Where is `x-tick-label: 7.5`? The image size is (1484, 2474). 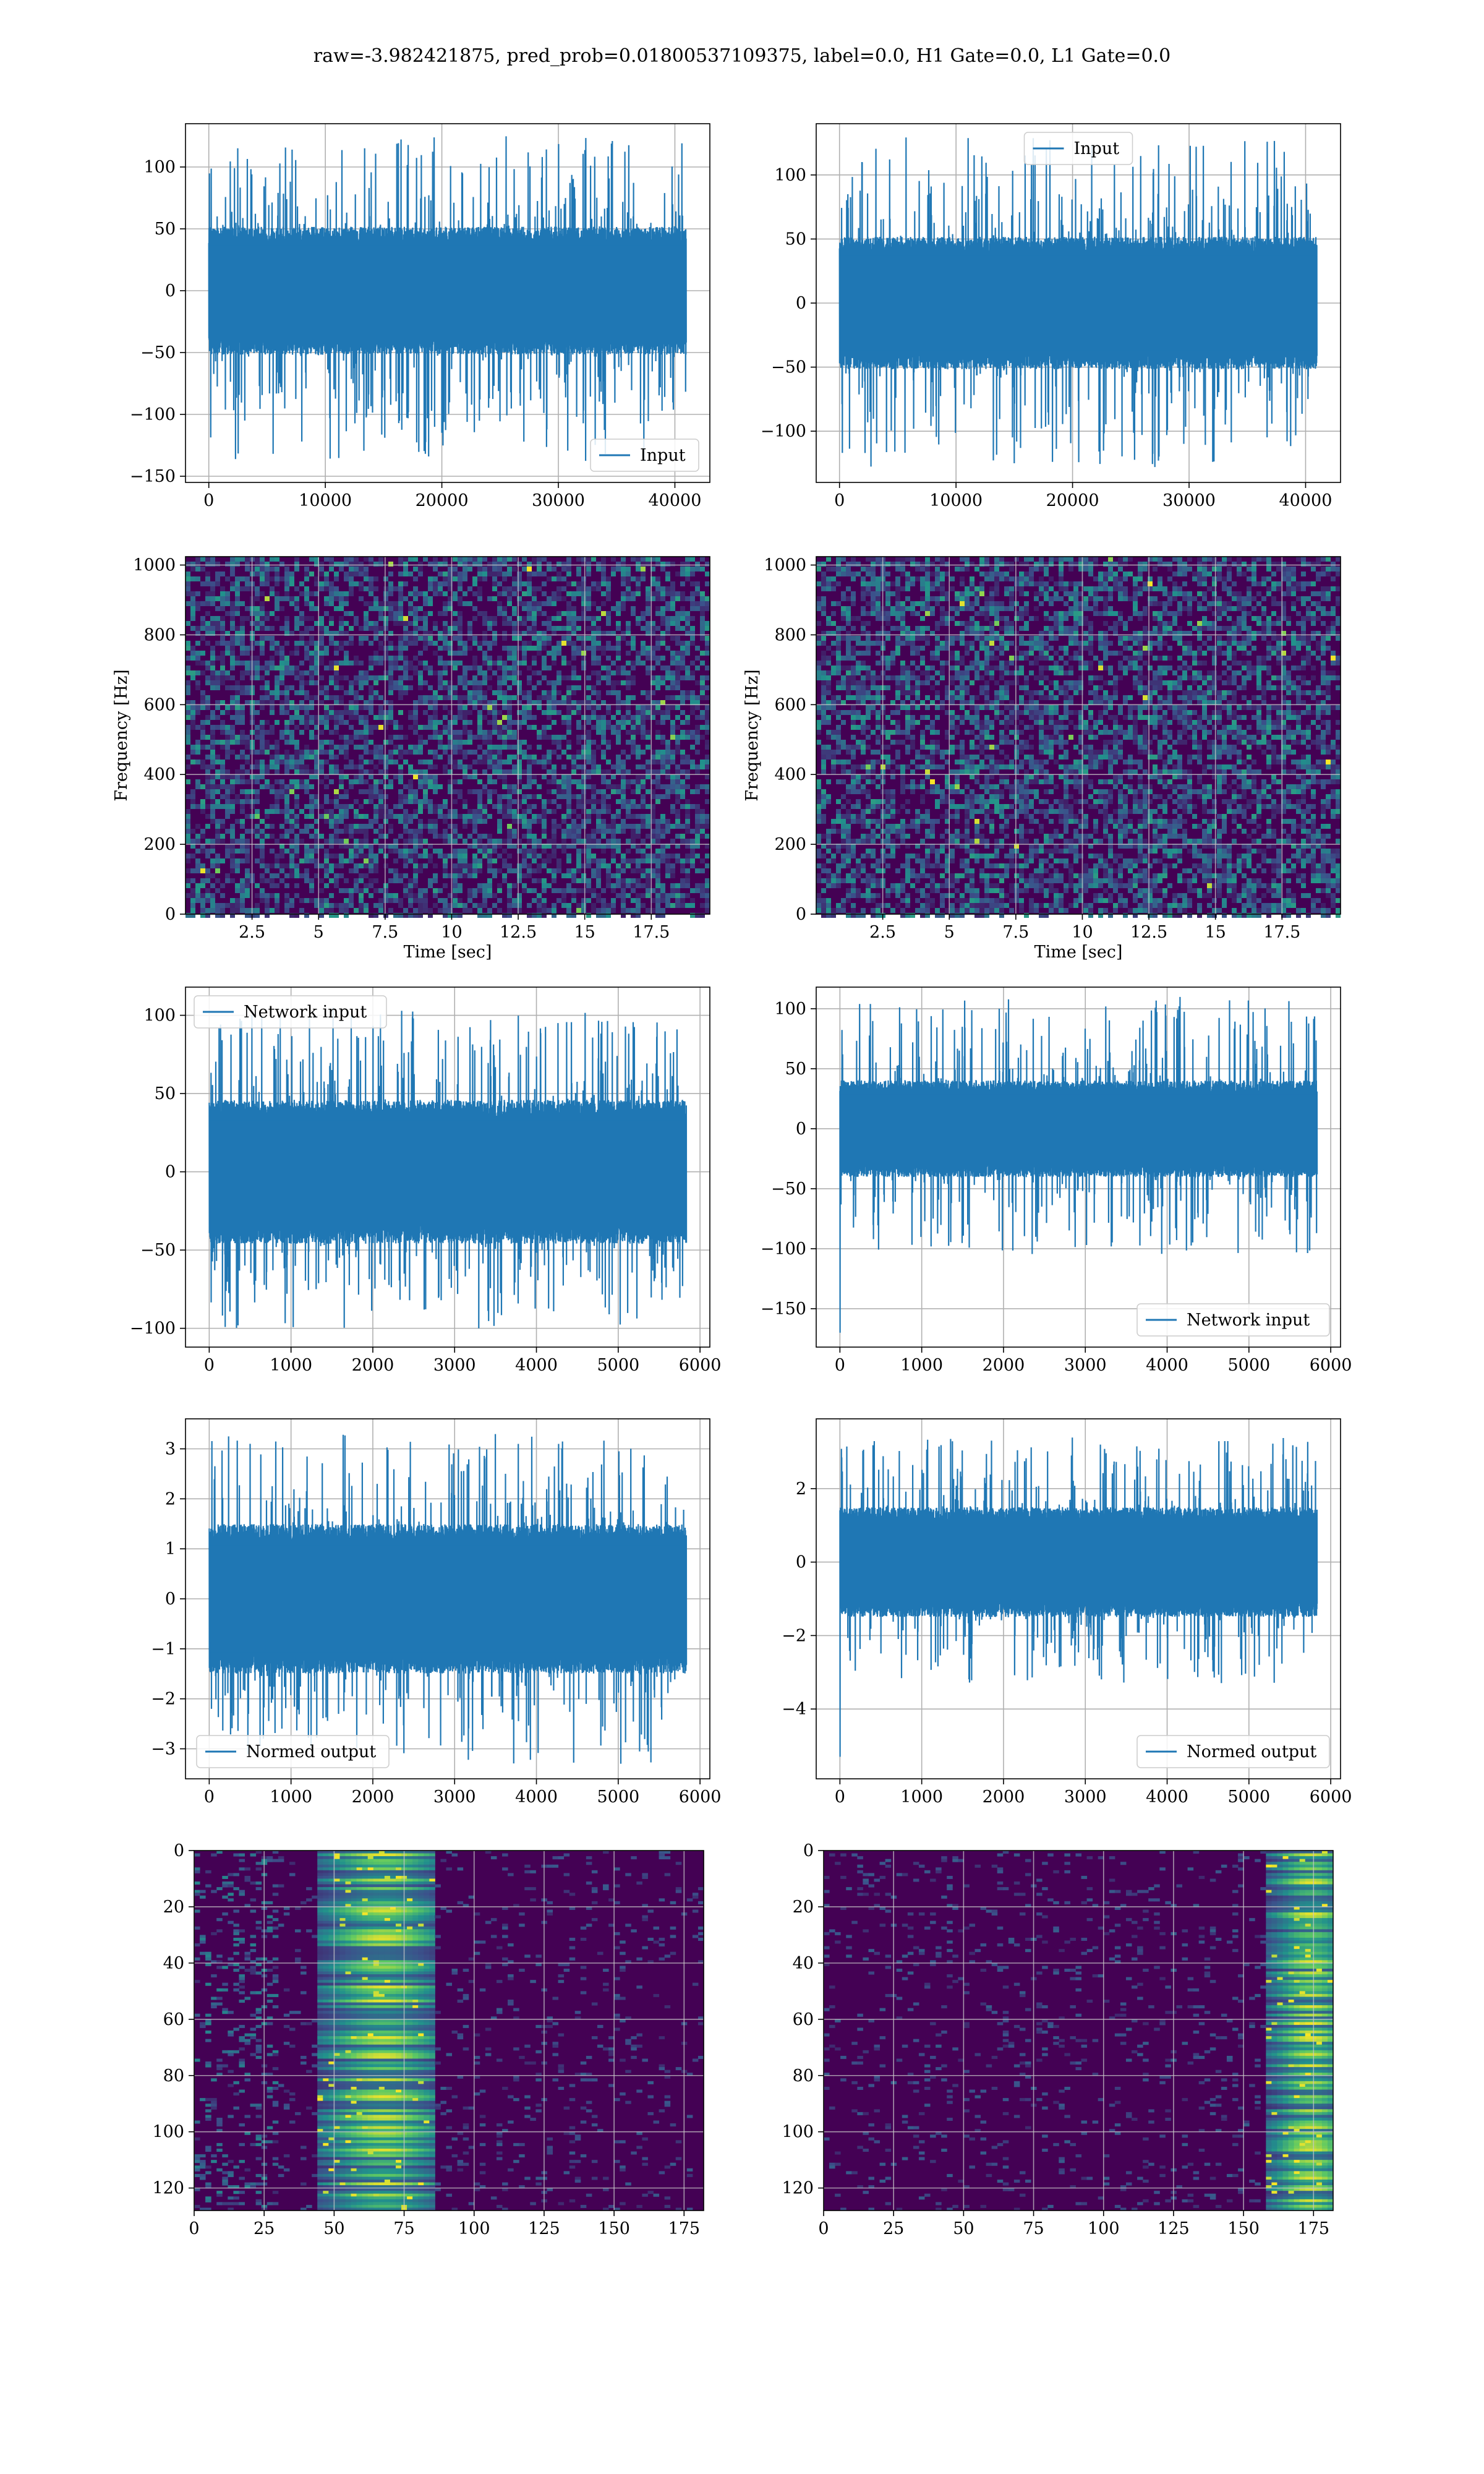
x-tick-label: 7.5 is located at coordinates (385, 932).